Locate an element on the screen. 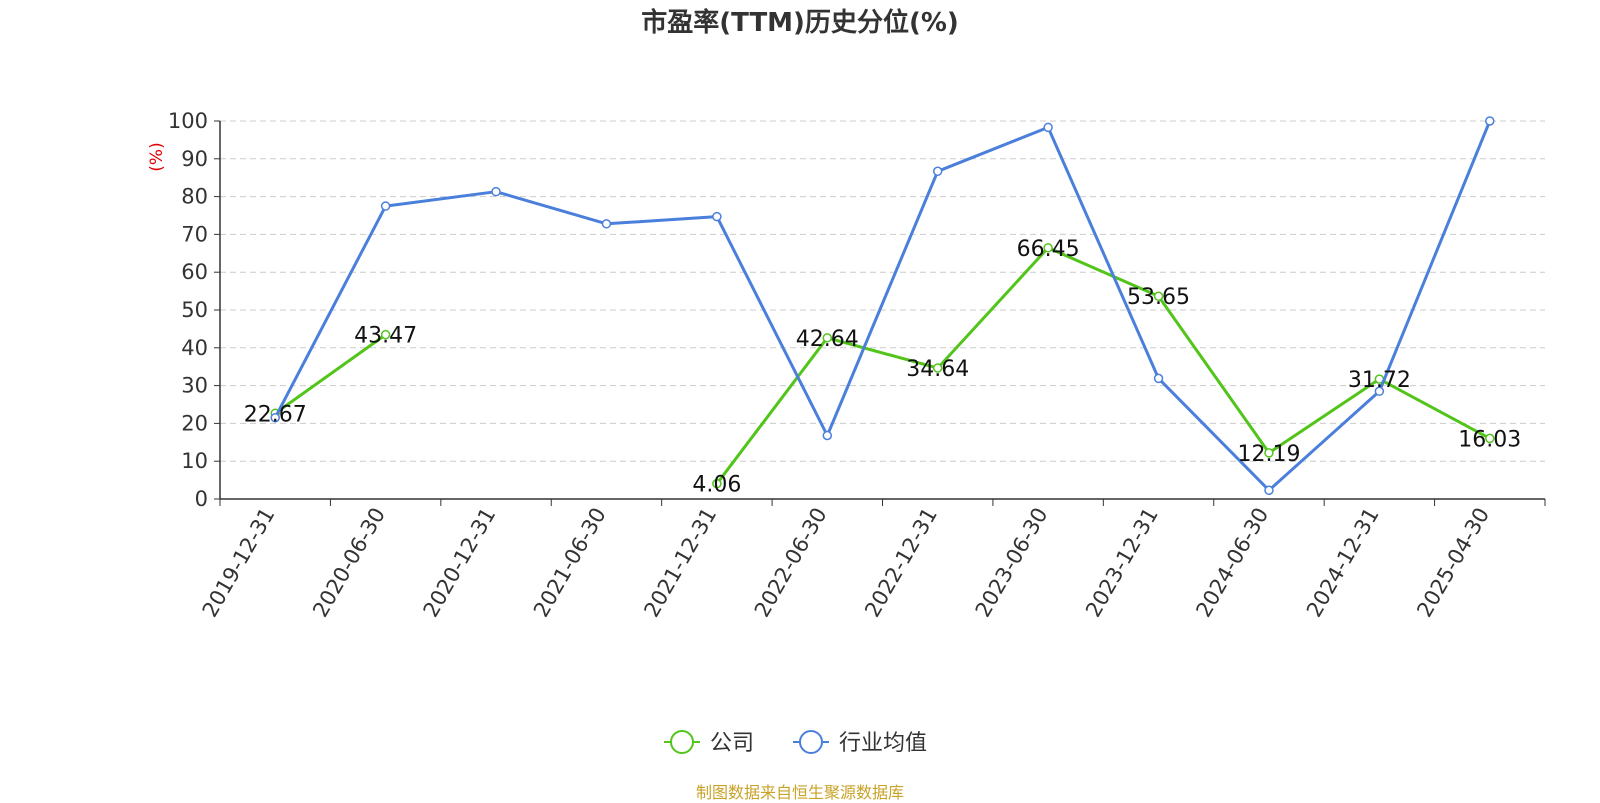 The width and height of the screenshot is (1600, 803). data-label: 12.19 is located at coordinates (1268, 454).